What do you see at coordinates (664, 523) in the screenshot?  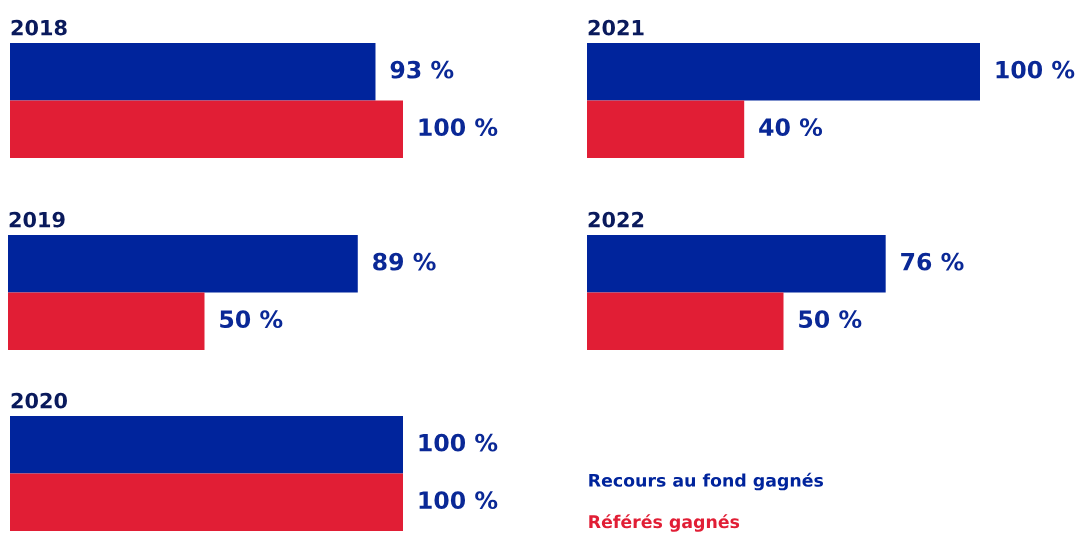 I see `text: Référés gagnés` at bounding box center [664, 523].